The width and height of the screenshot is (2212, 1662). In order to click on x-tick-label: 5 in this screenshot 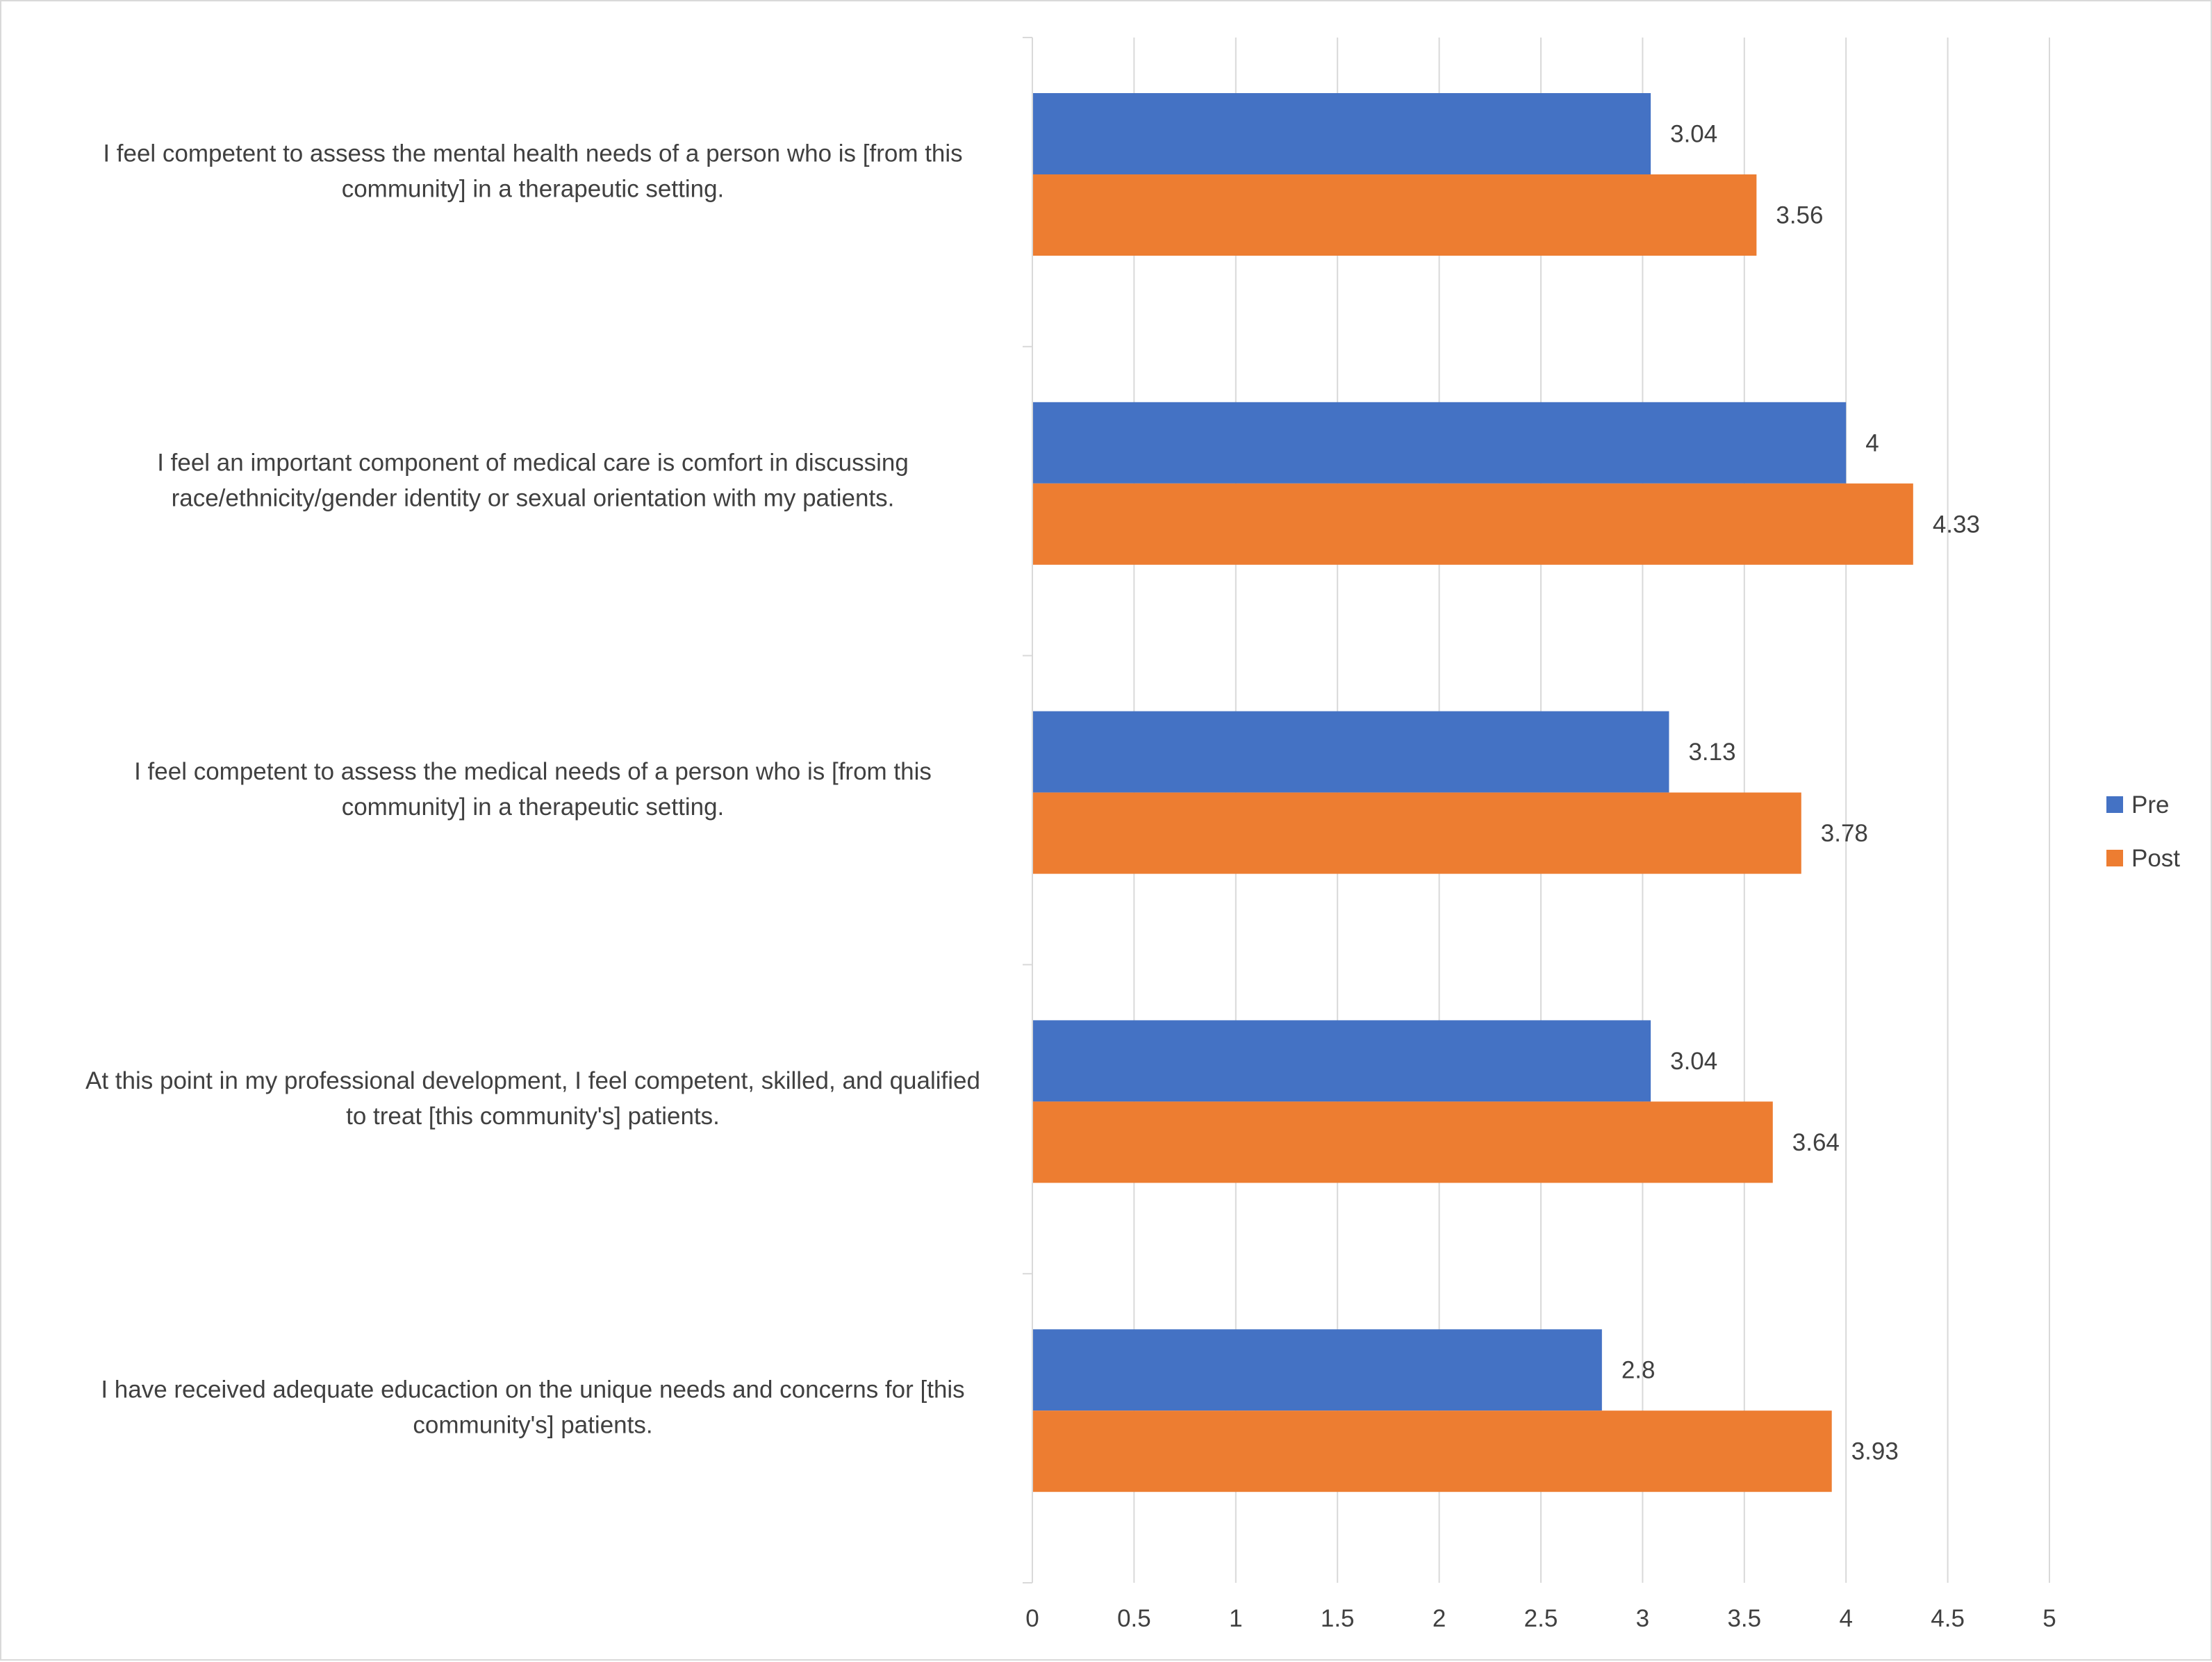, I will do `click(2049, 1619)`.